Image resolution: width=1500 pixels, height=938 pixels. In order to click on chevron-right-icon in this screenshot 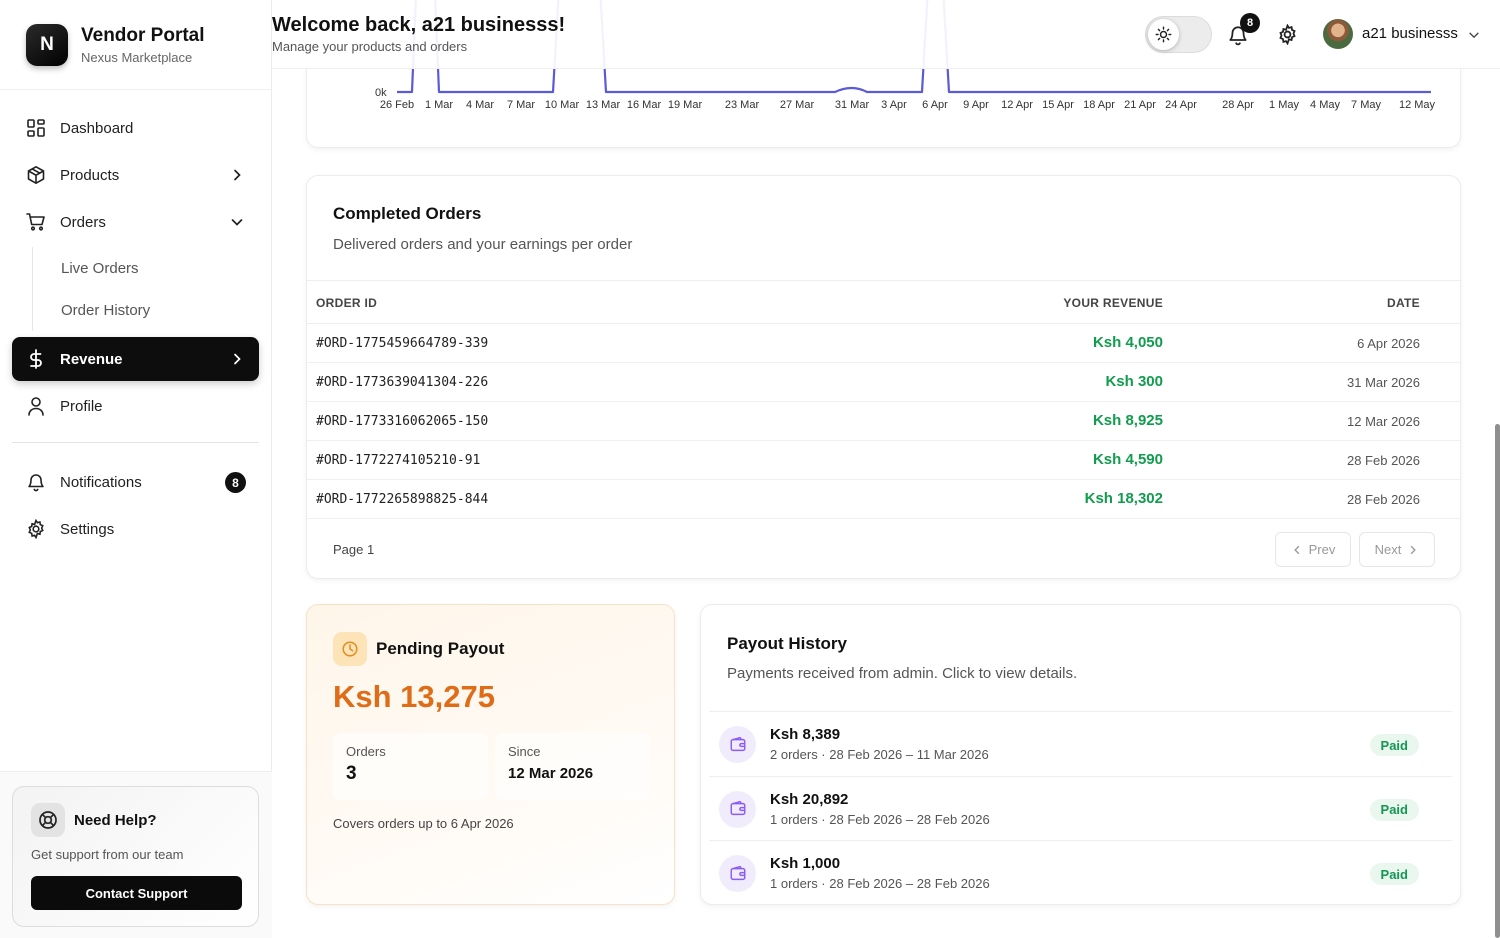, I will do `click(237, 359)`.